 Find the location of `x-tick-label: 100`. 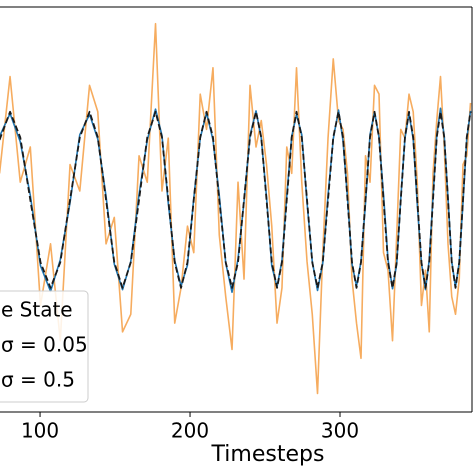

x-tick-label: 100 is located at coordinates (40, 431).